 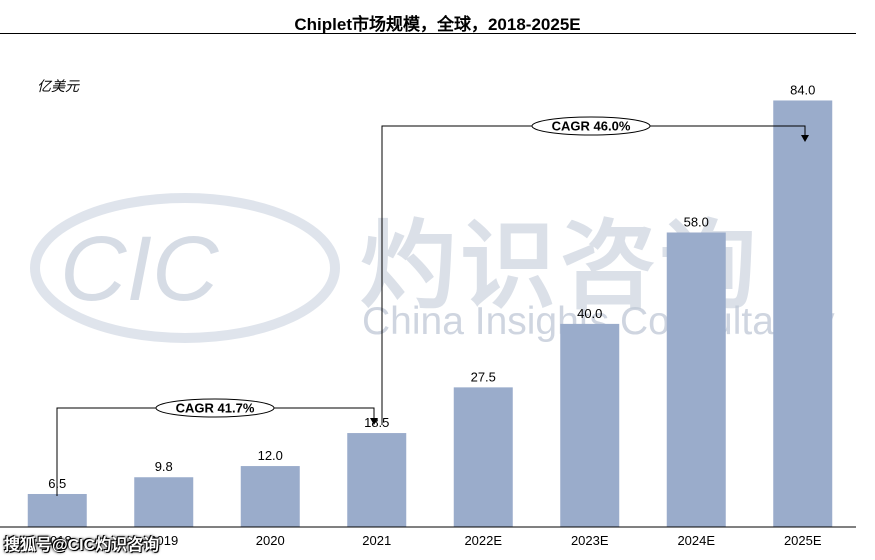 What do you see at coordinates (57, 510) in the screenshot?
I see `bar-2018` at bounding box center [57, 510].